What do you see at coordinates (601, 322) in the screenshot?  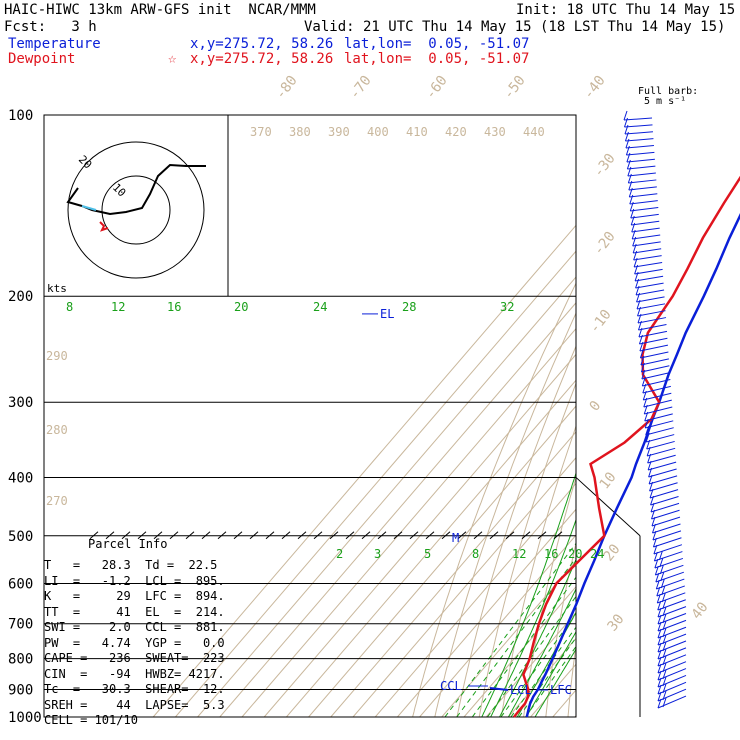 I see `isotherm-label: -10` at bounding box center [601, 322].